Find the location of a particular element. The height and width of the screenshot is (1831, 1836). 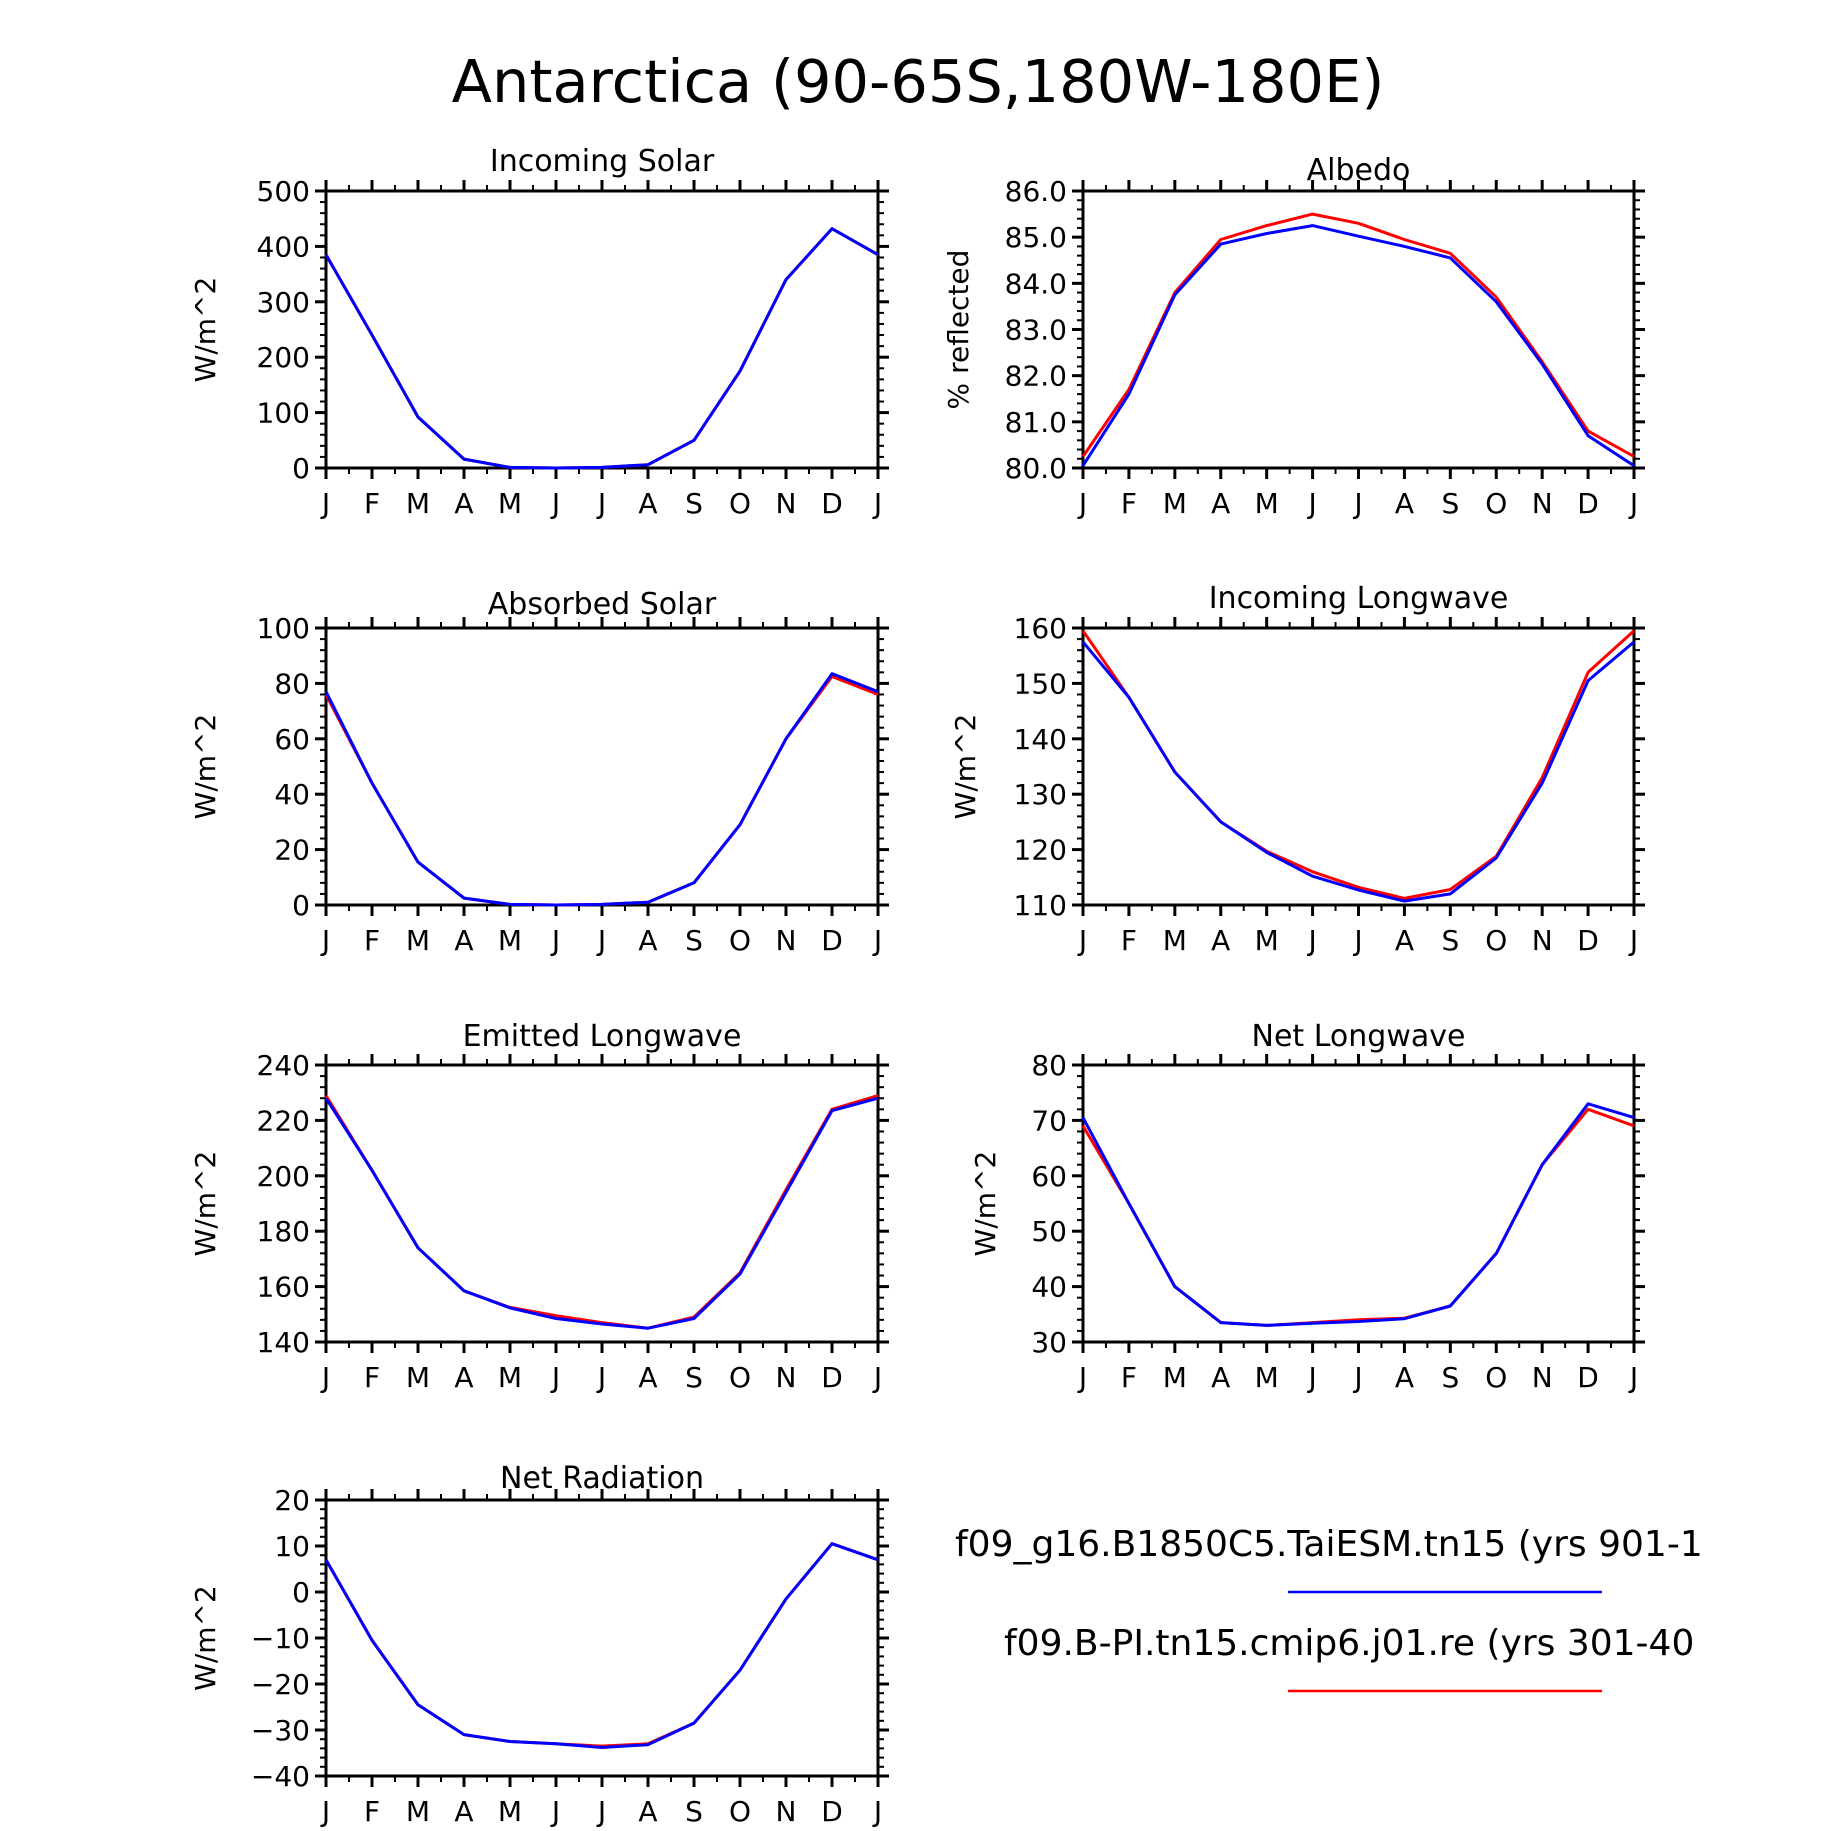

y-tick-label: 10 is located at coordinates (292, 1546).